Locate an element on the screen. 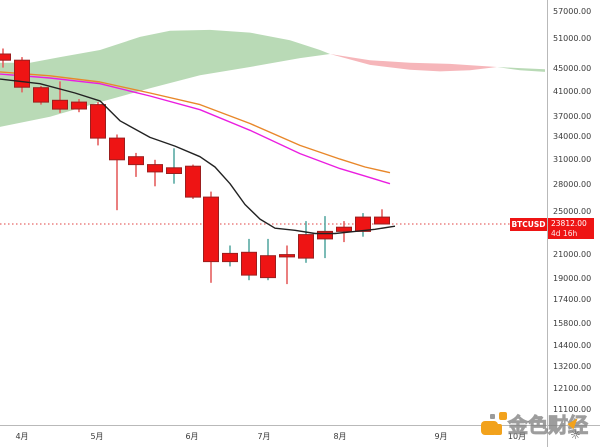 This screenshot has height=447, width=600. price-tick-label: 17400.00 is located at coordinates (572, 299).